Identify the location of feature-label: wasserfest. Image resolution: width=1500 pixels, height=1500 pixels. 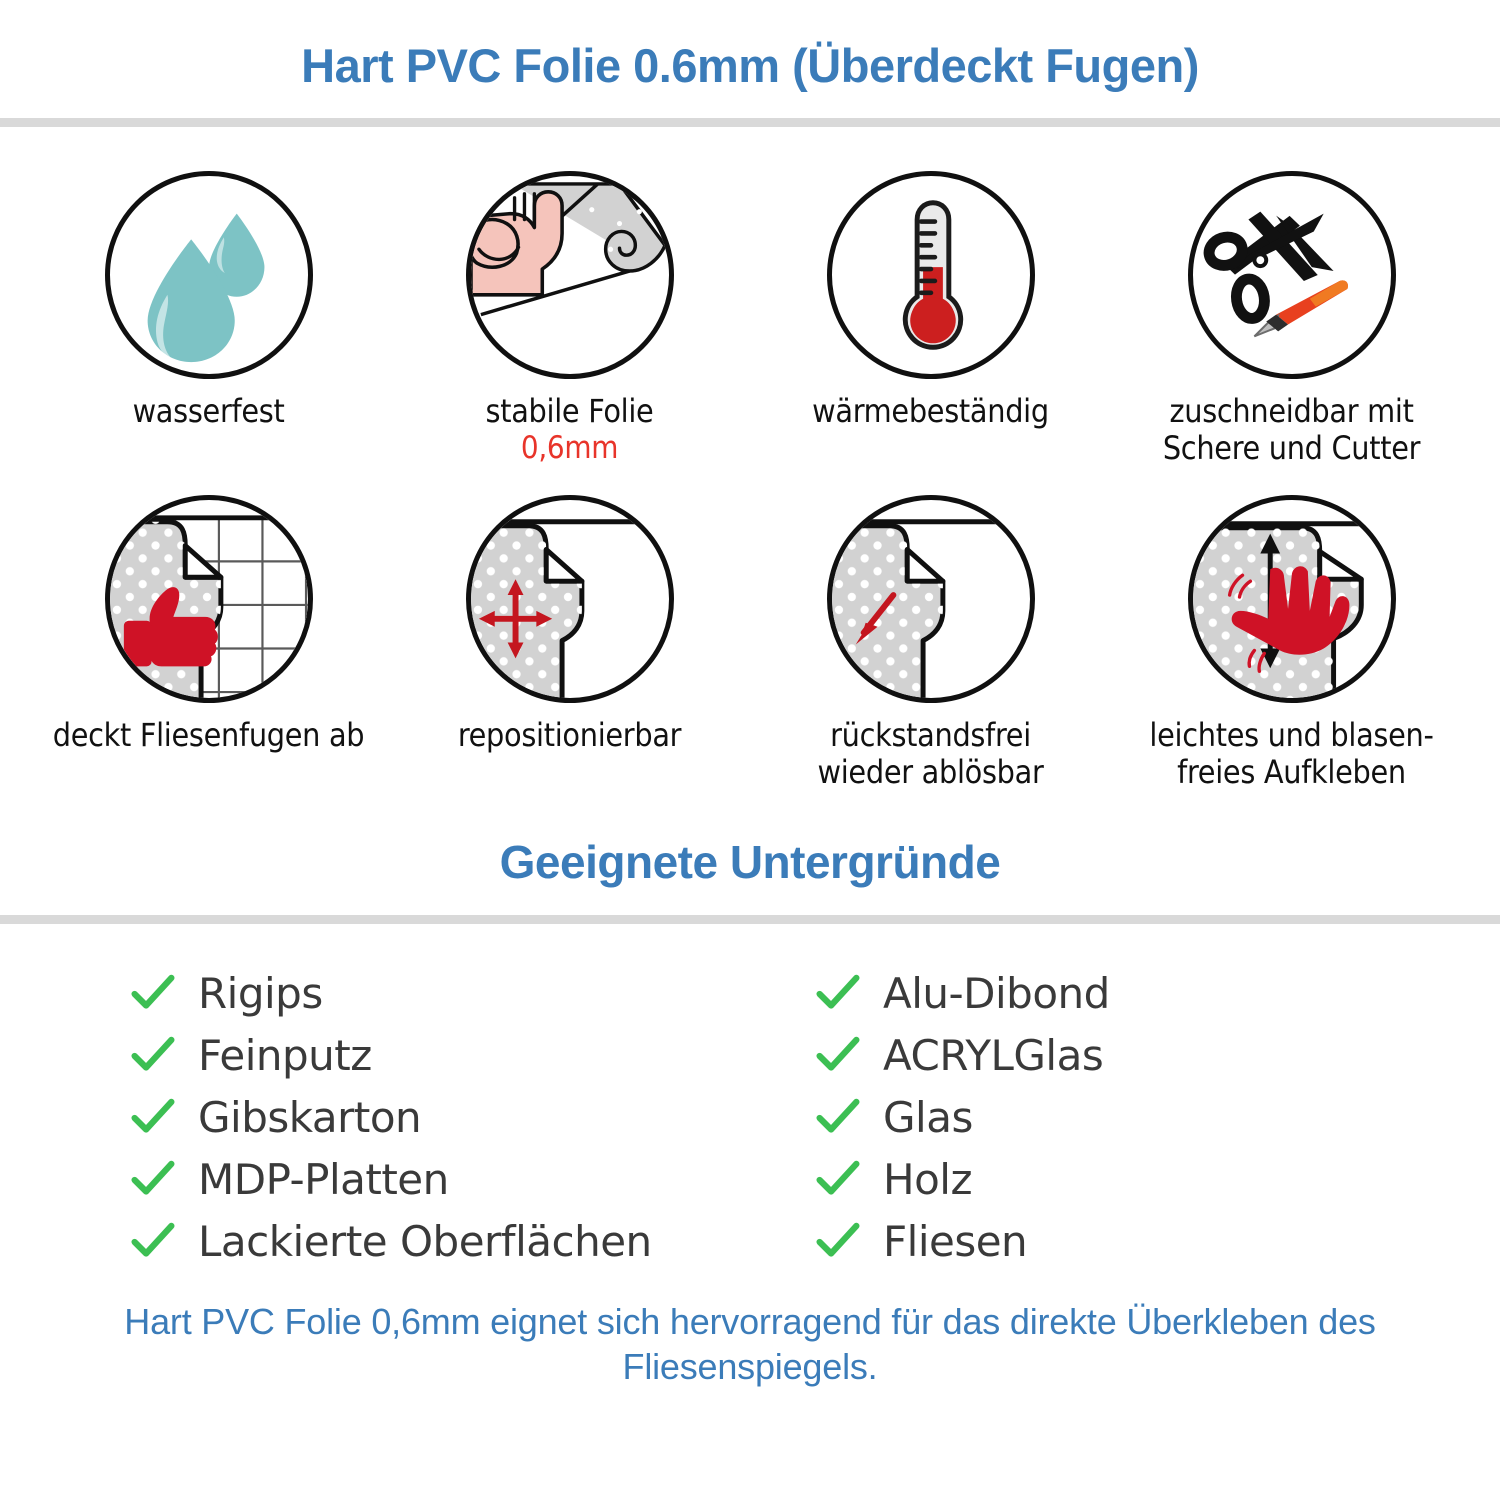
(208, 410).